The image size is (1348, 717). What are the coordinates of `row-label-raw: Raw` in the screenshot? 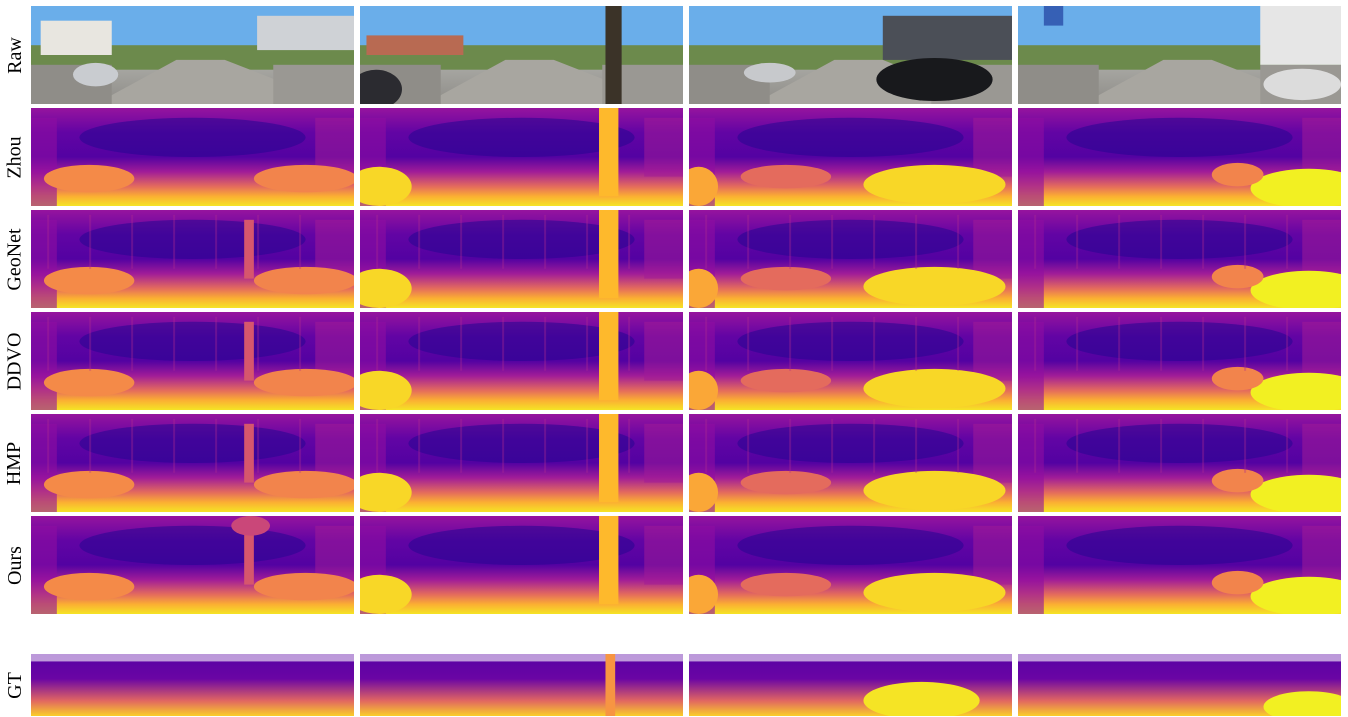 It's located at (14, 55).